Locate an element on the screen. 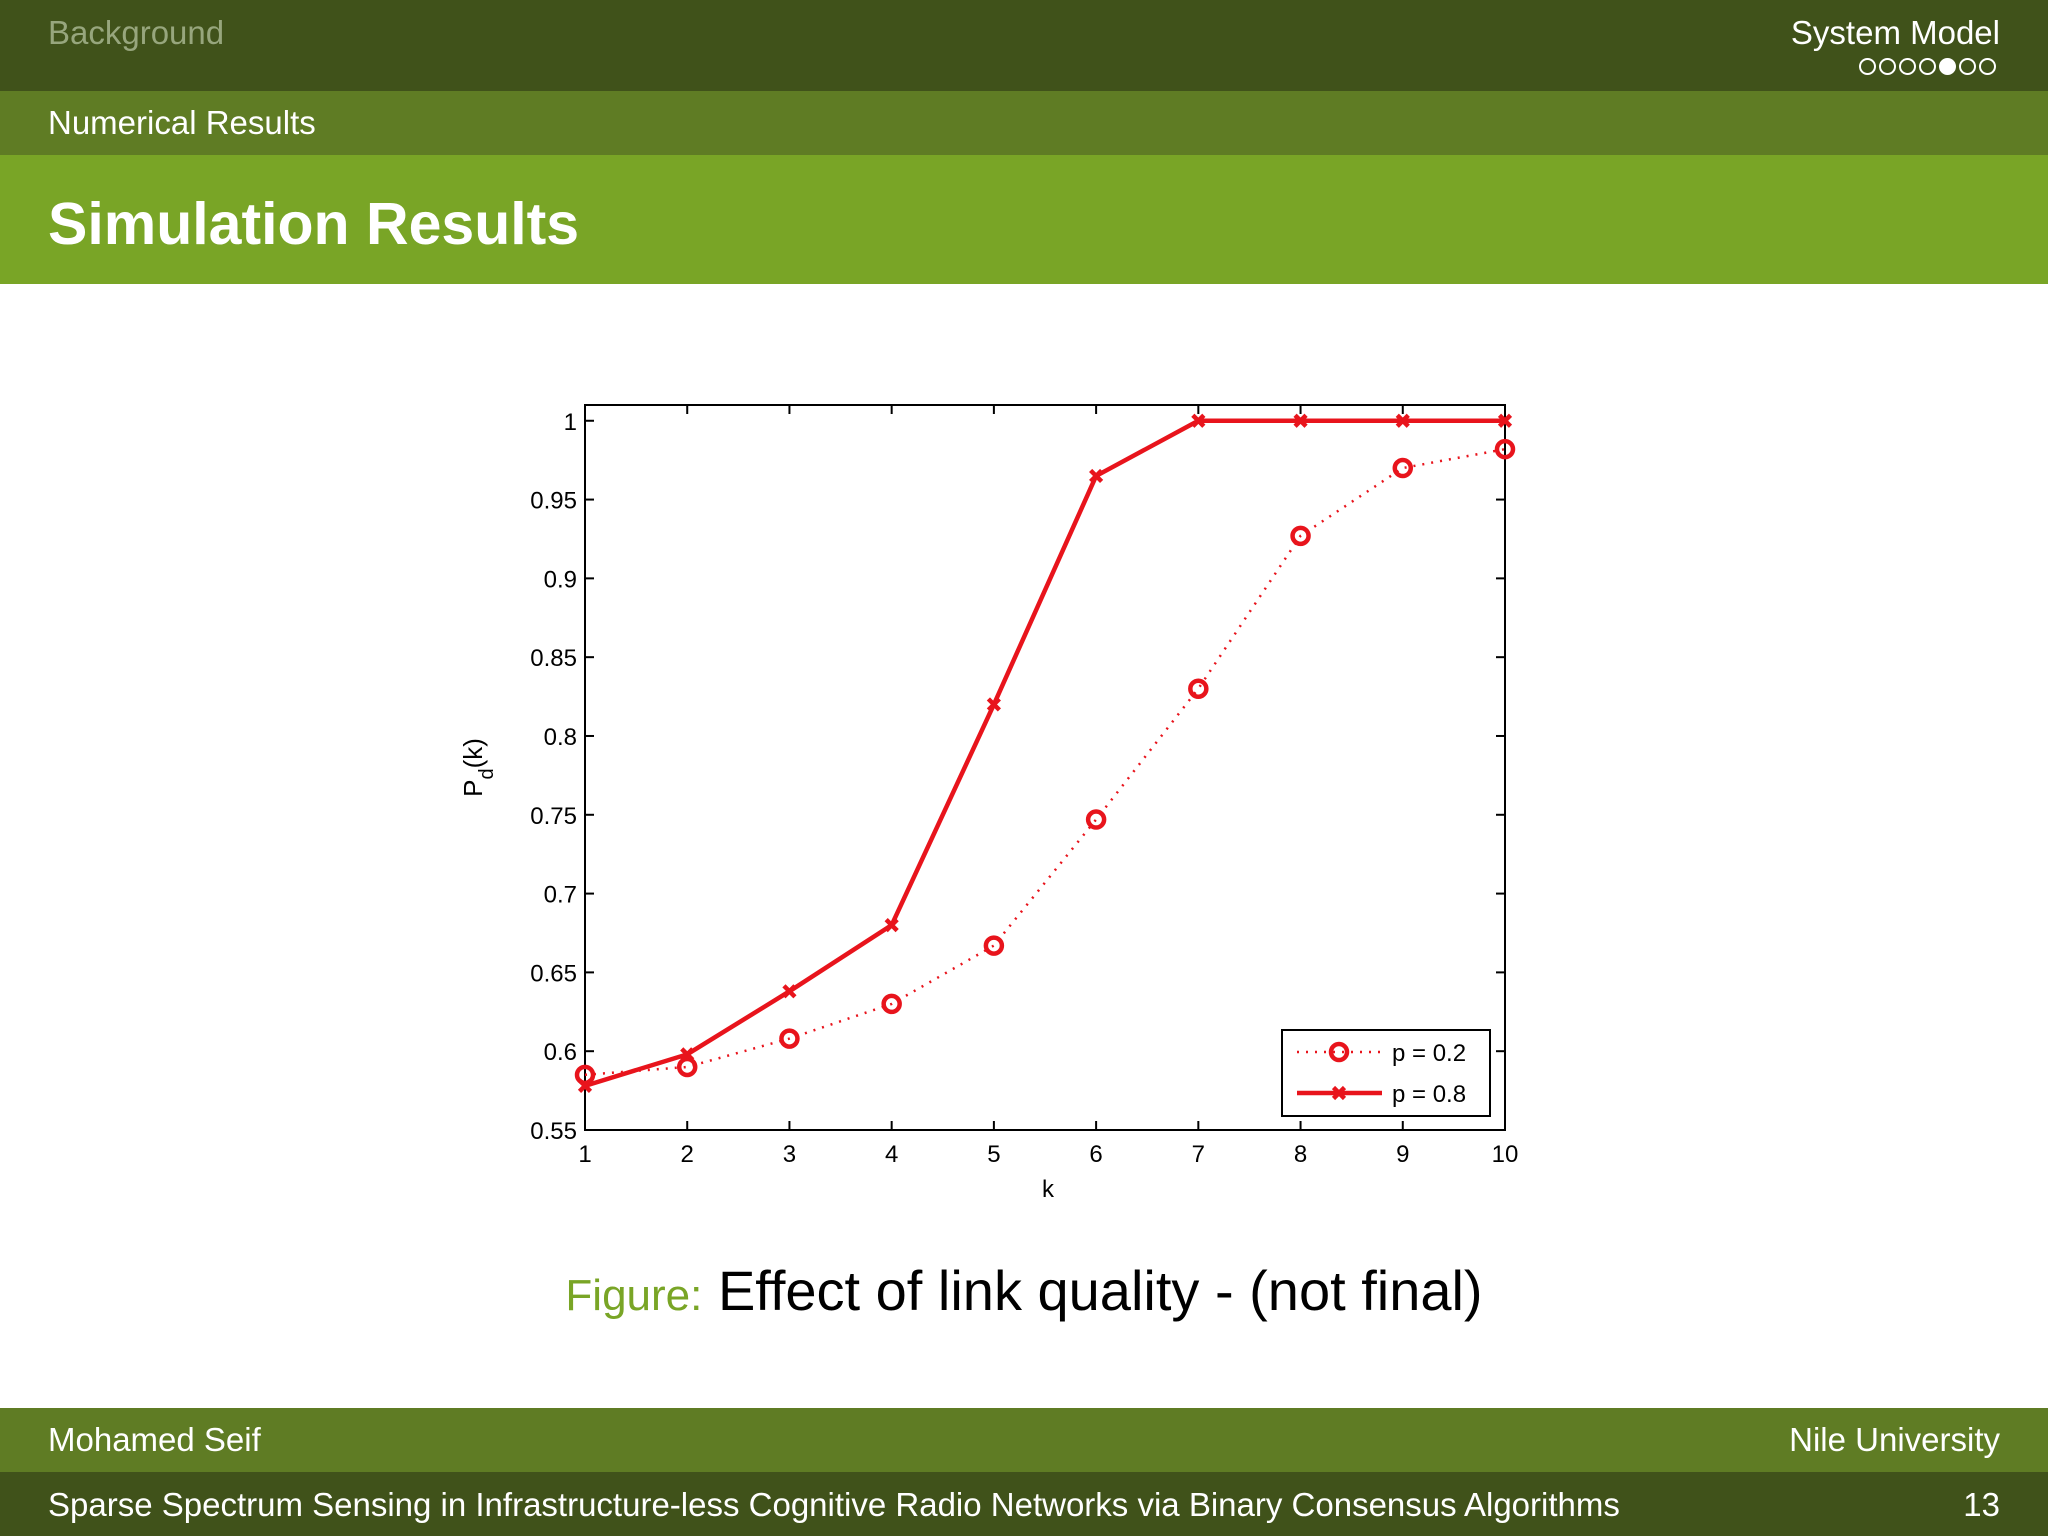  y-tick-label: 0.75 is located at coordinates (553, 816).